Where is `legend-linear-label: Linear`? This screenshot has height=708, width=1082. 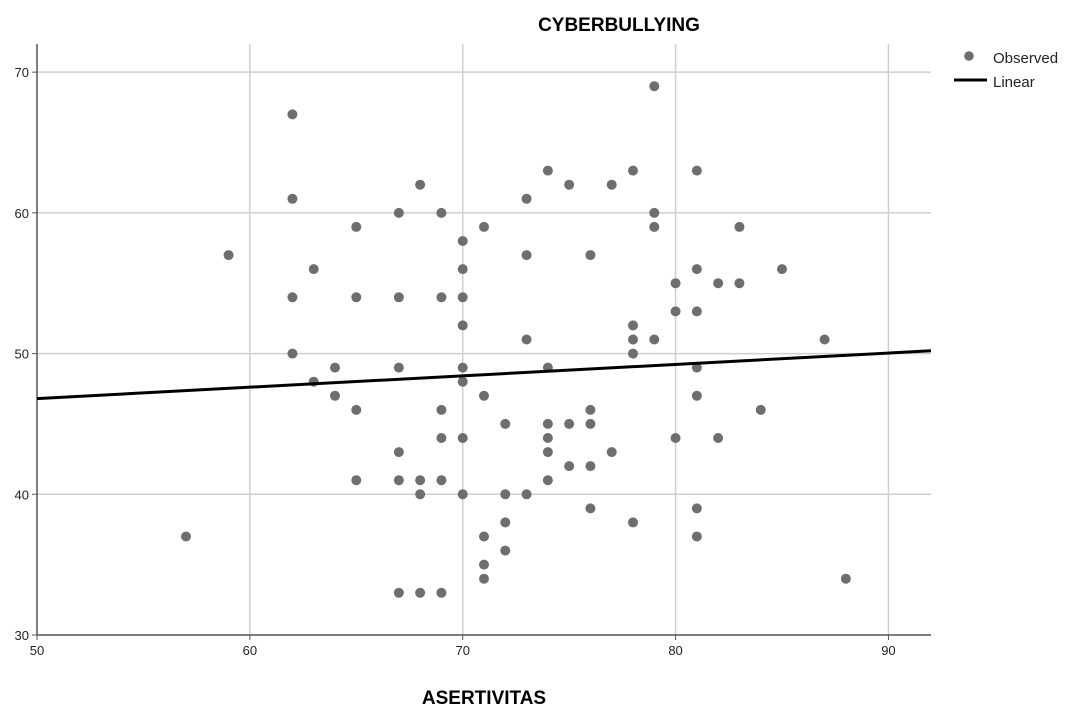
legend-linear-label: Linear is located at coordinates (1014, 82).